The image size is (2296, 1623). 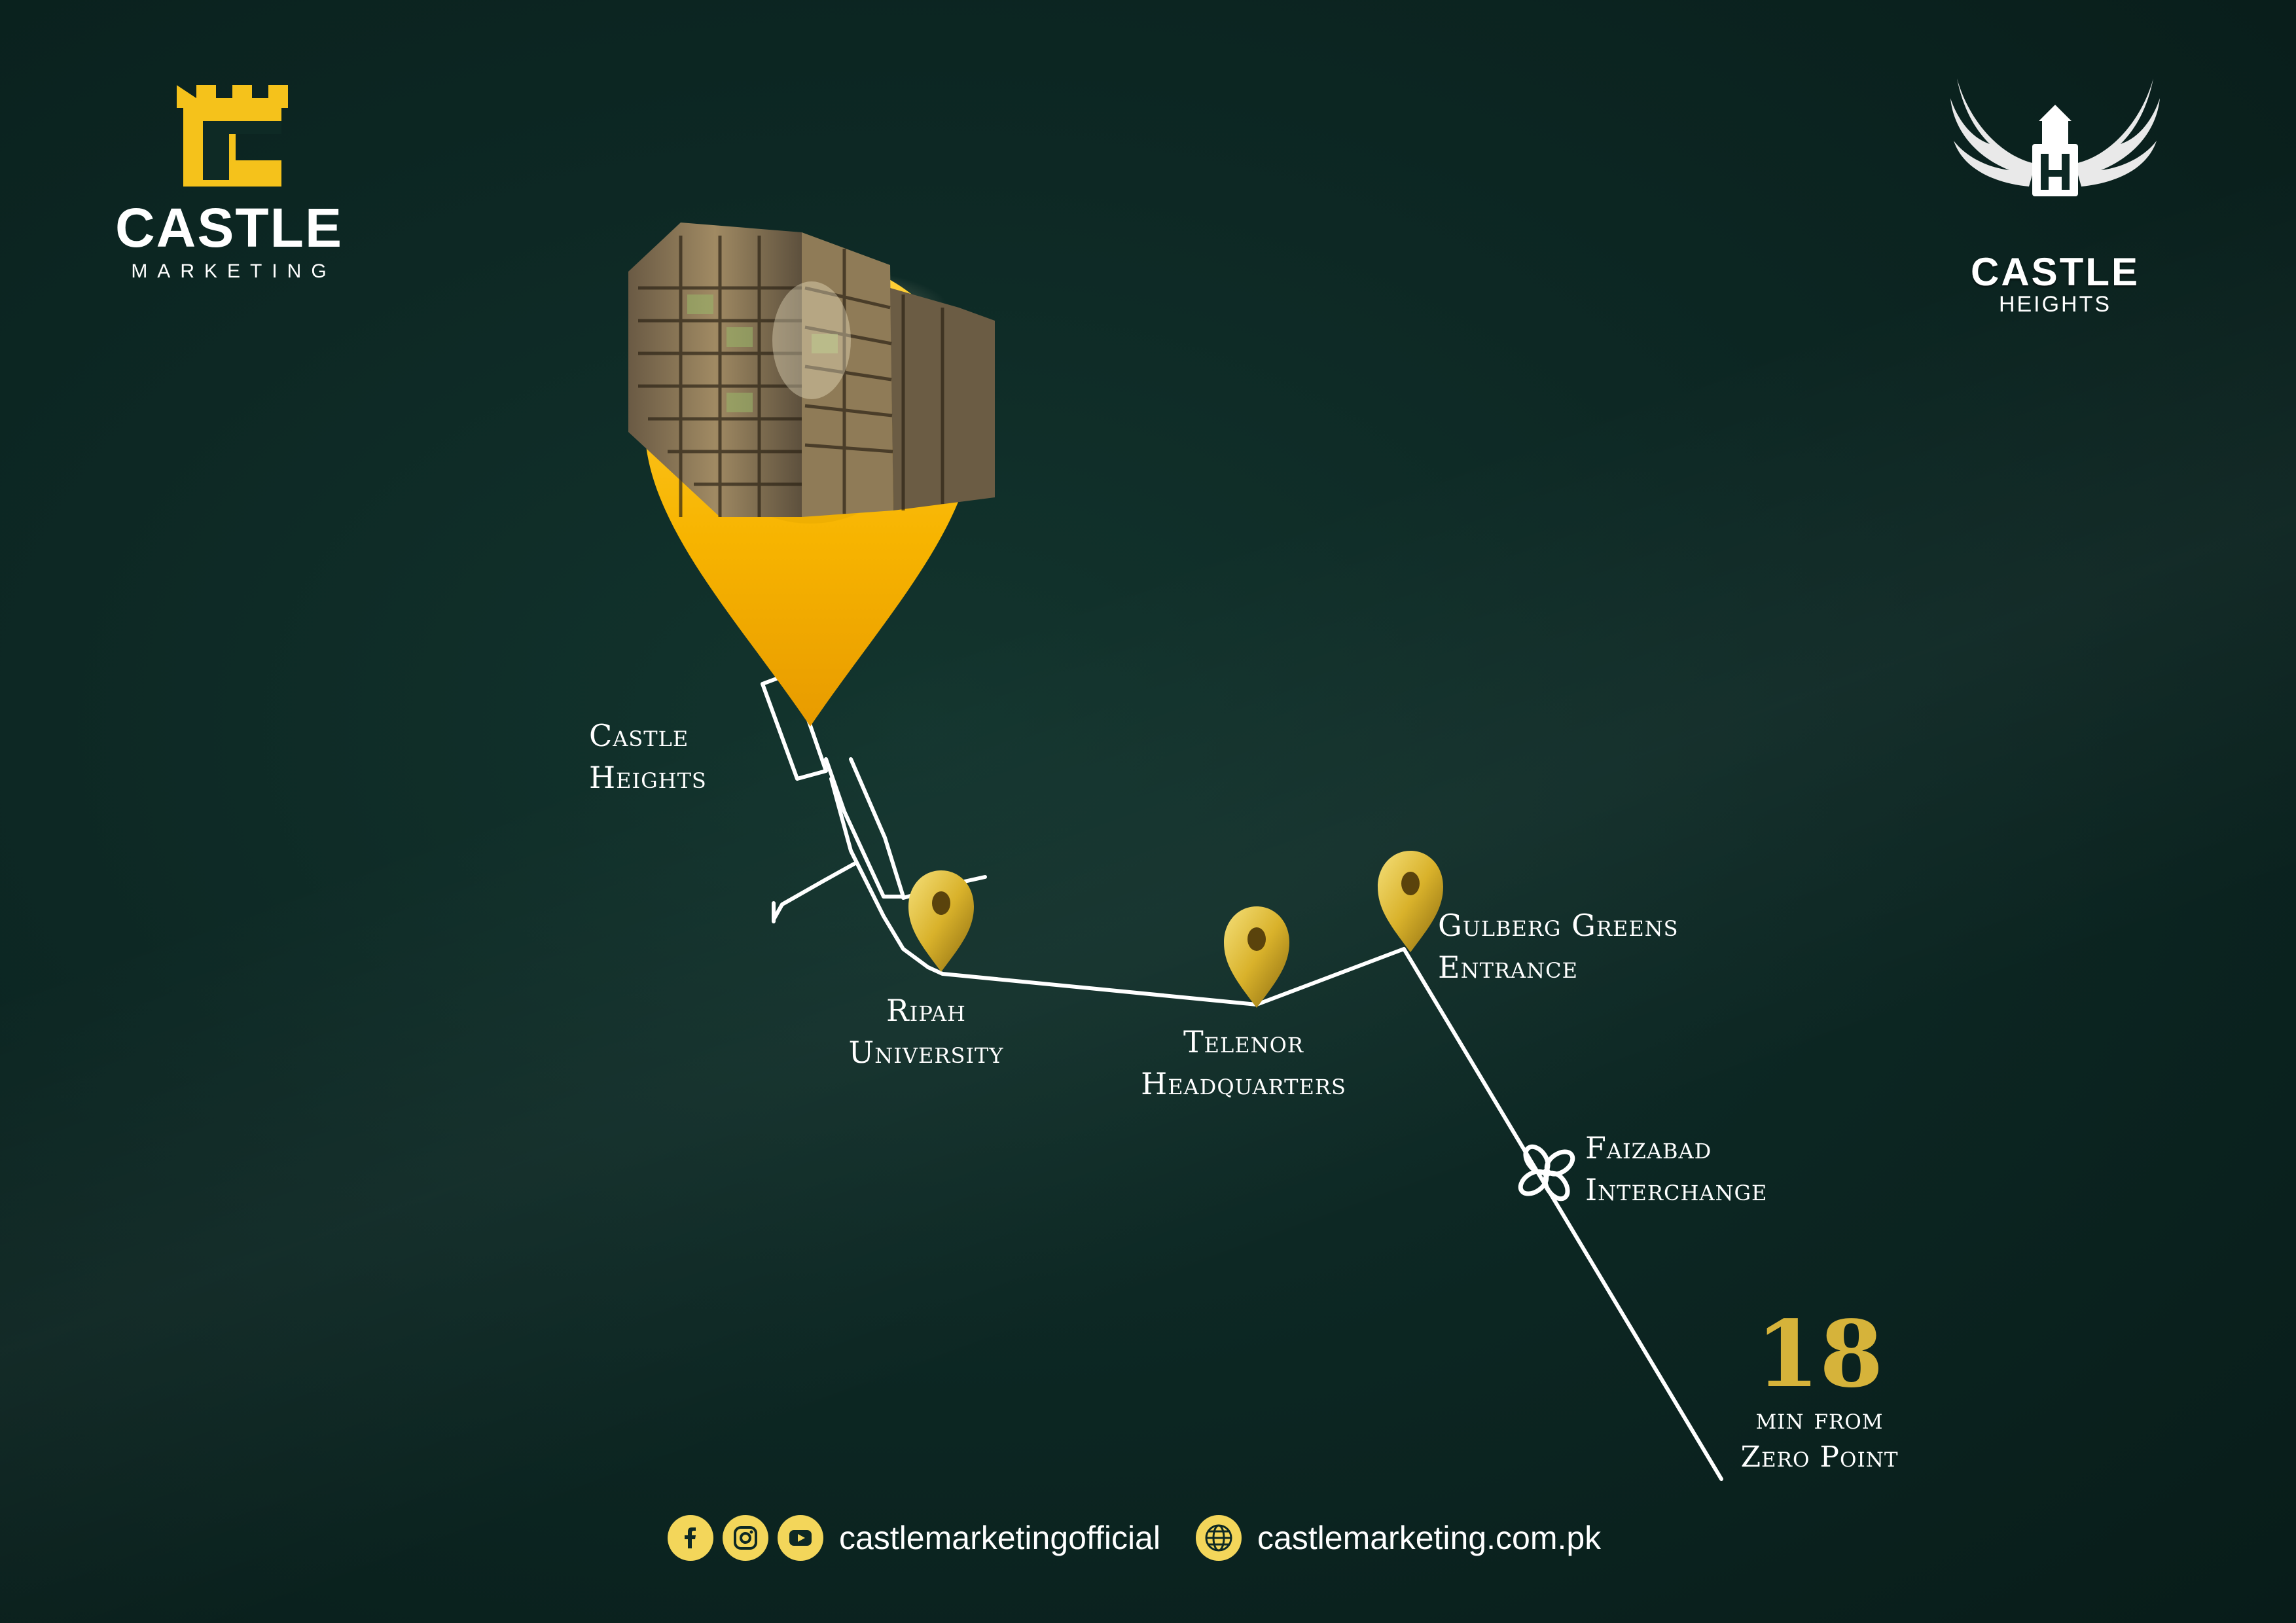 I want to click on travel-time: 18 min from Zero Point, so click(x=1820, y=1392).